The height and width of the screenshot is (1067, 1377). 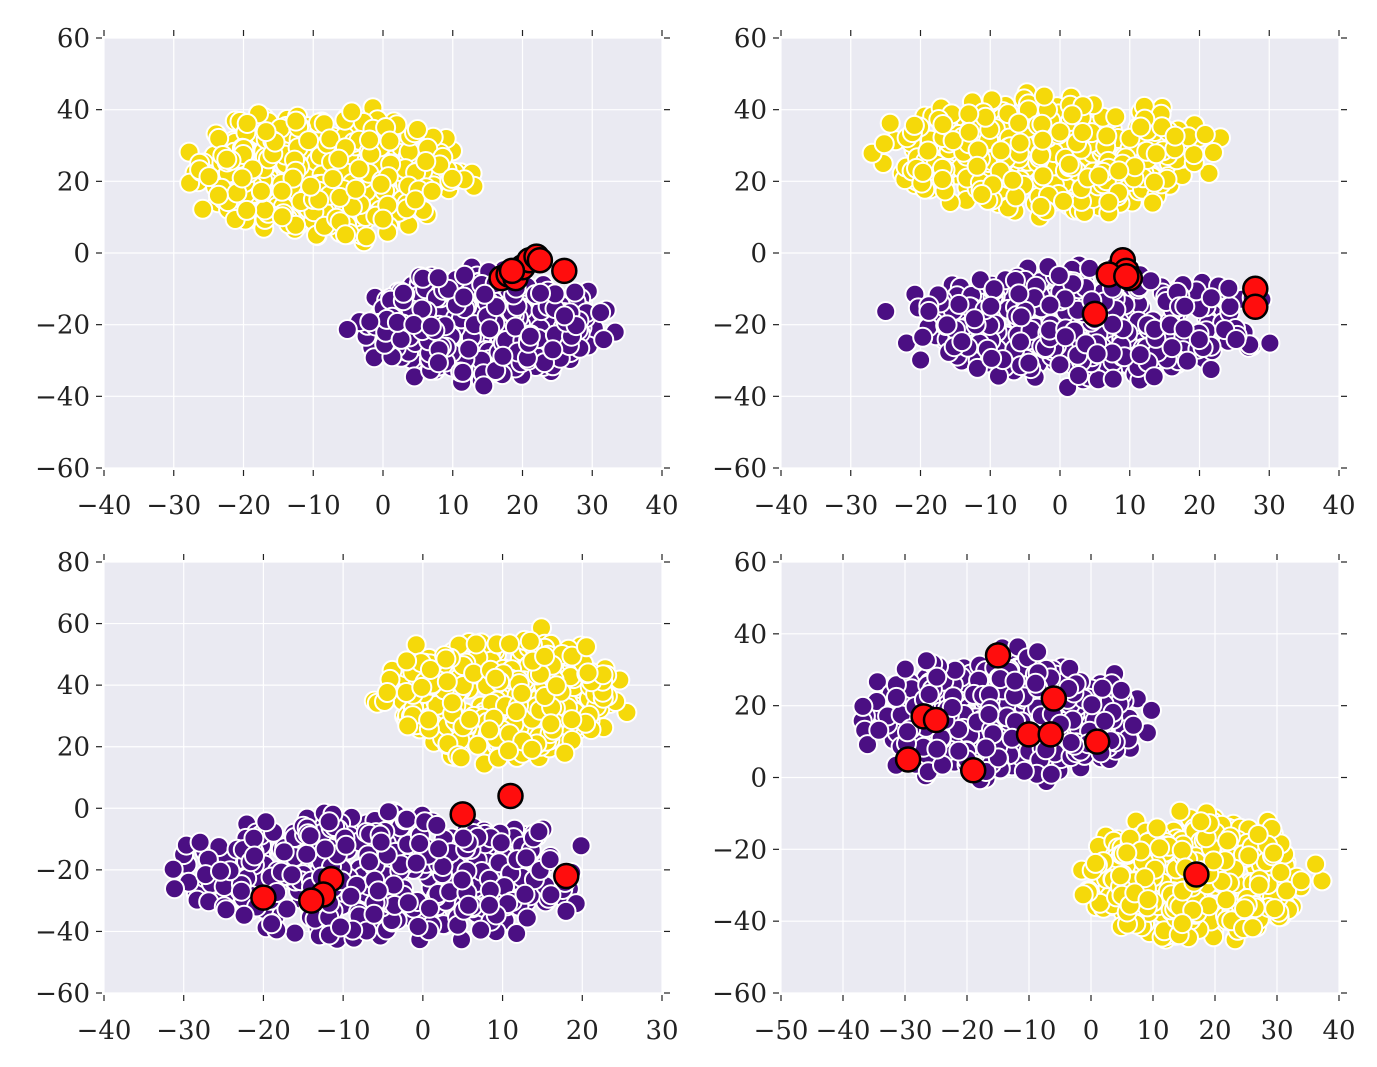 What do you see at coordinates (781, 506) in the screenshot?
I see `x-tick-label: −40` at bounding box center [781, 506].